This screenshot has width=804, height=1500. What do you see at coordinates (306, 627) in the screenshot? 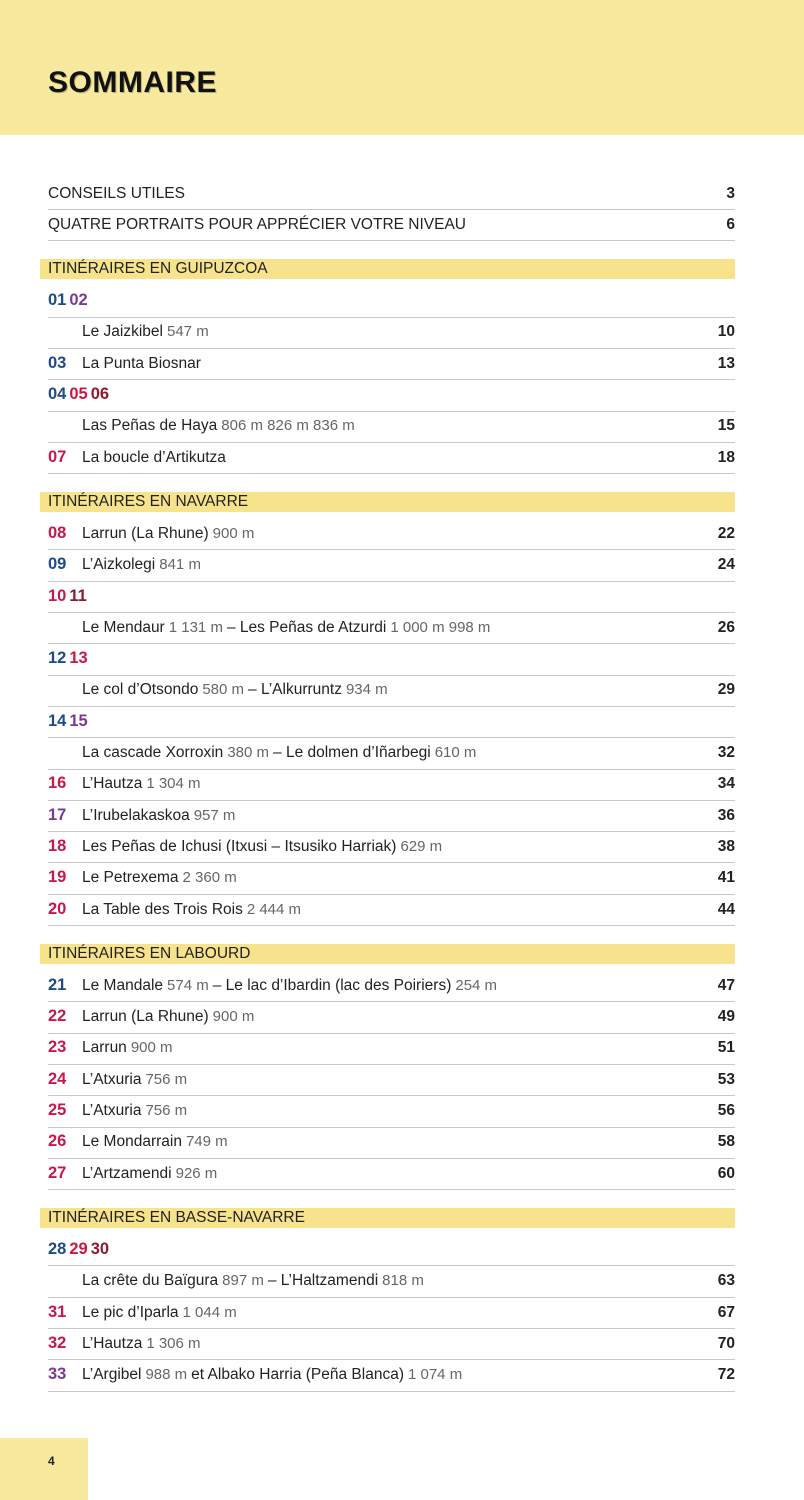
I see `route-name: – Les Peñas de Atzurdi` at bounding box center [306, 627].